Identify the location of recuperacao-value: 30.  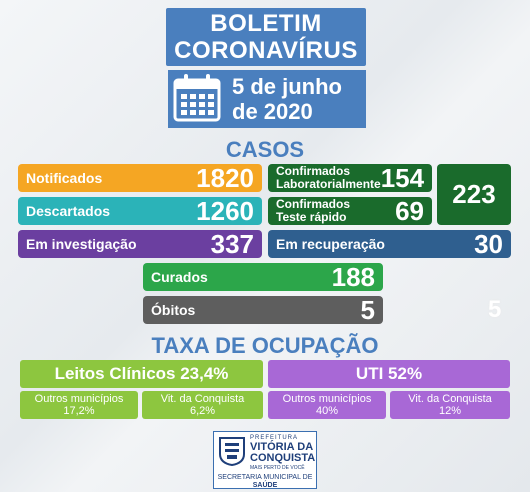
(488, 243).